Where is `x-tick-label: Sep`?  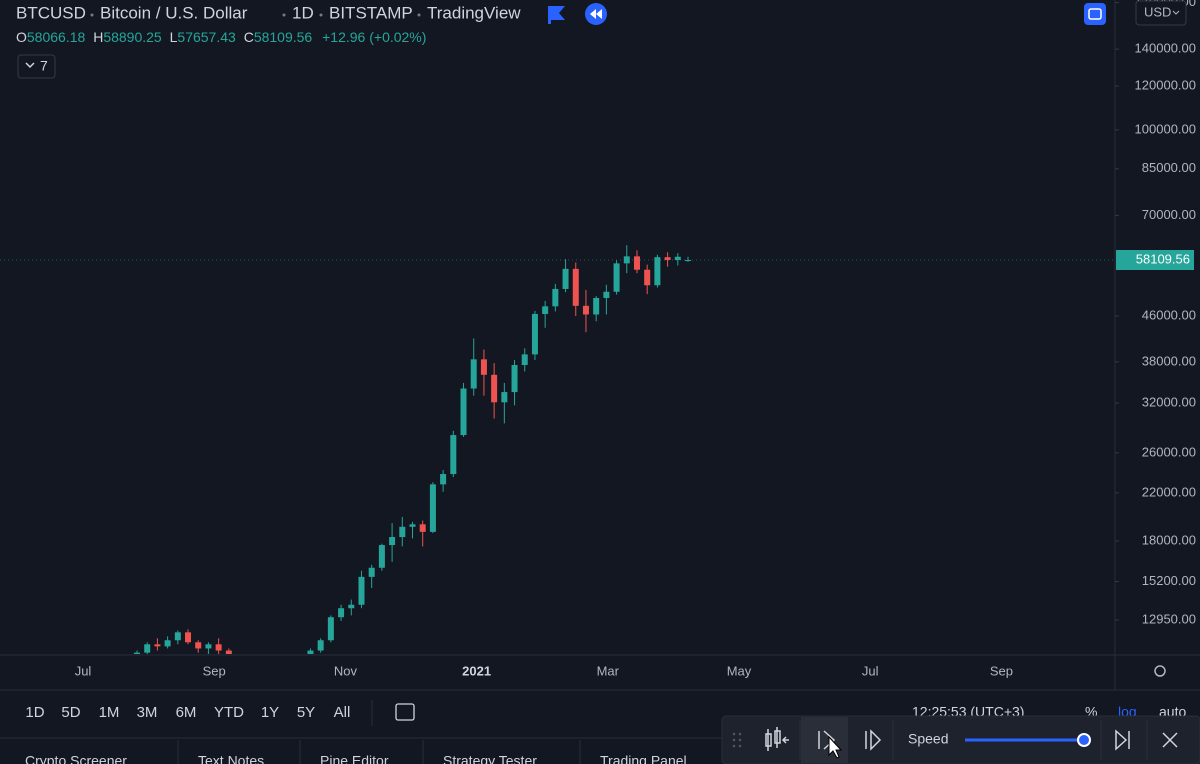
x-tick-label: Sep is located at coordinates (214, 670).